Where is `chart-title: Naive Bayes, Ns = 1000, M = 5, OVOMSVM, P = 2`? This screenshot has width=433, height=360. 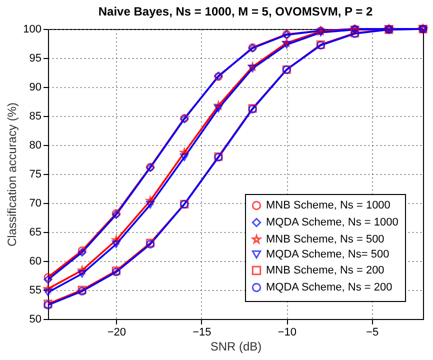
chart-title: Naive Bayes, Ns = 1000, M = 5, OVOMSVM, P = 2 is located at coordinates (235, 11).